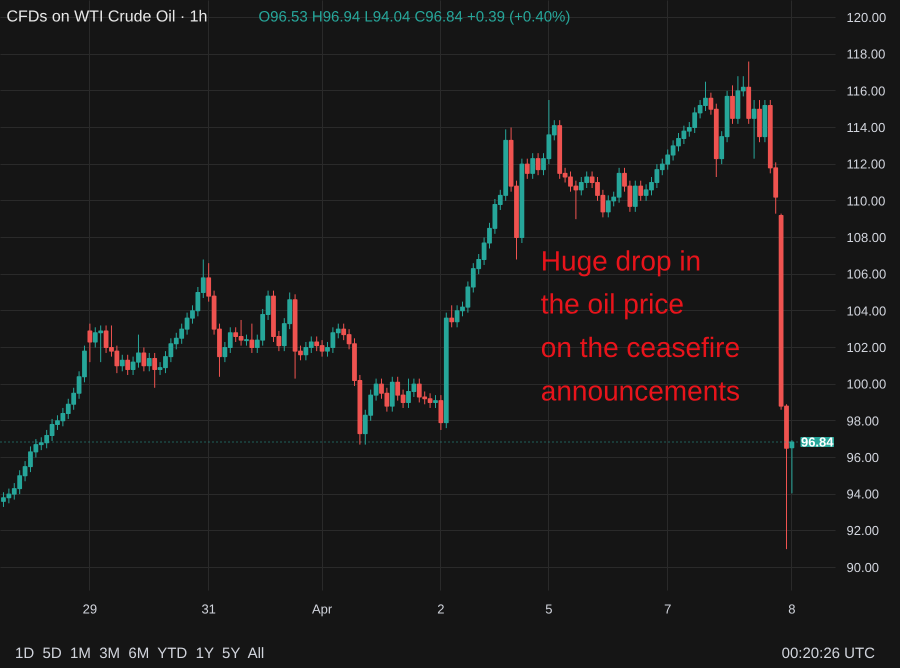 The image size is (900, 668). What do you see at coordinates (863, 420) in the screenshot?
I see `y-tick-label: 98.00` at bounding box center [863, 420].